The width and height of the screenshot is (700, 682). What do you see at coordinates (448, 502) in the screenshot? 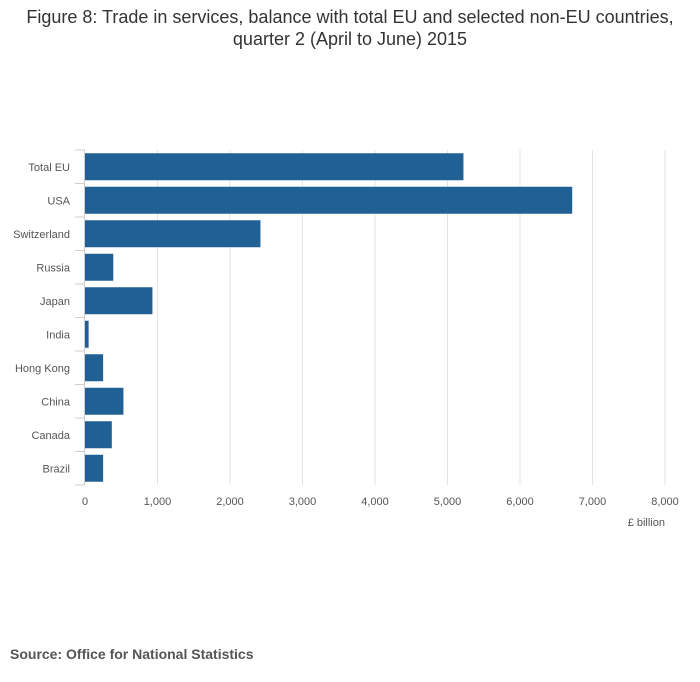
I see `x-tick-label: 5,000` at bounding box center [448, 502].